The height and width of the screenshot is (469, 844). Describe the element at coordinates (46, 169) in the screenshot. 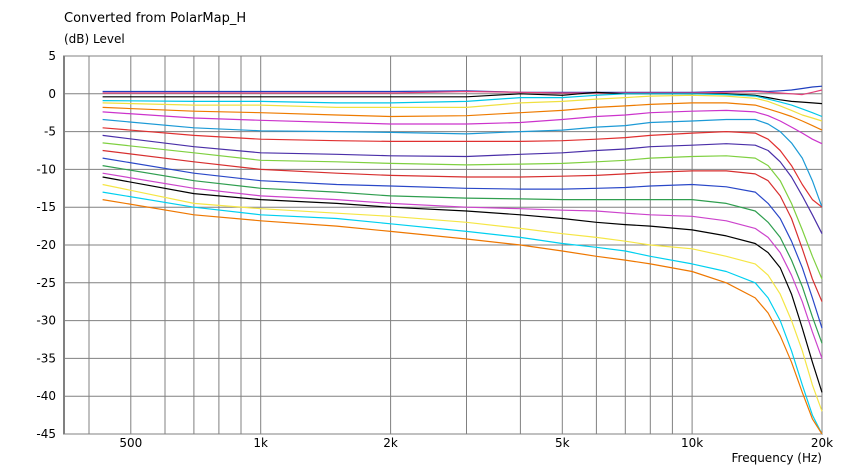

I see `y-tick-label: -10` at that location.